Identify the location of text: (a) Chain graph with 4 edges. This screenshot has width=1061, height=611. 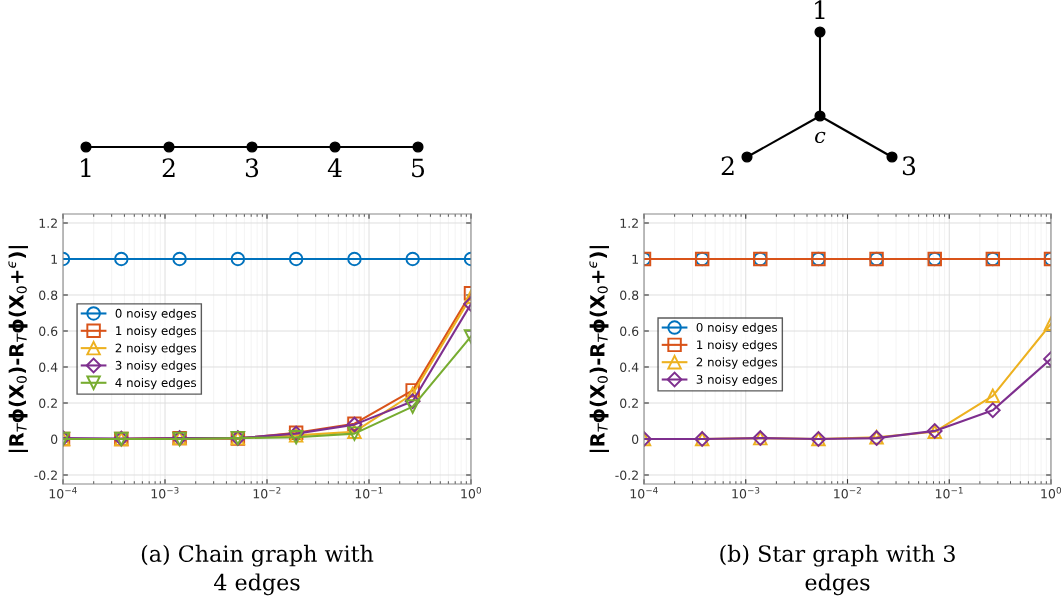
(257, 570).